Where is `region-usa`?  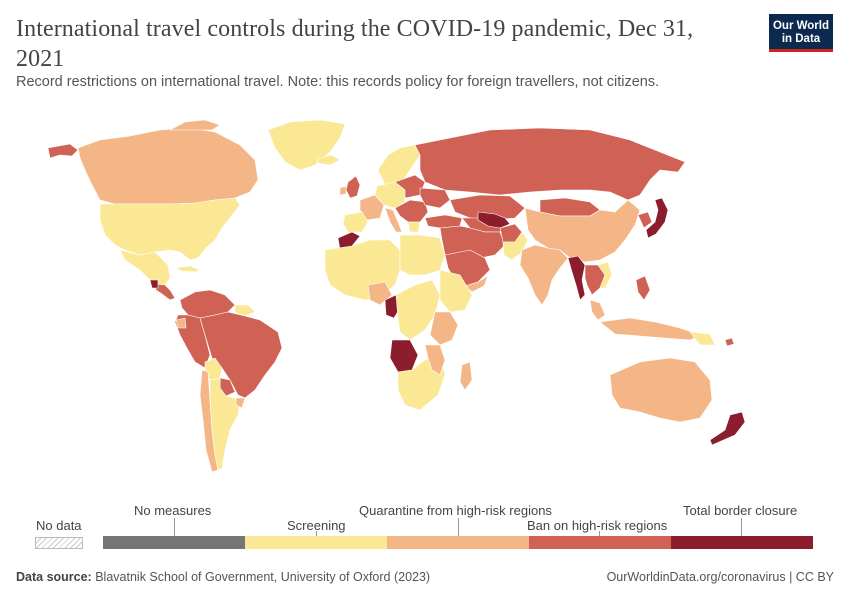
region-usa is located at coordinates (170, 229).